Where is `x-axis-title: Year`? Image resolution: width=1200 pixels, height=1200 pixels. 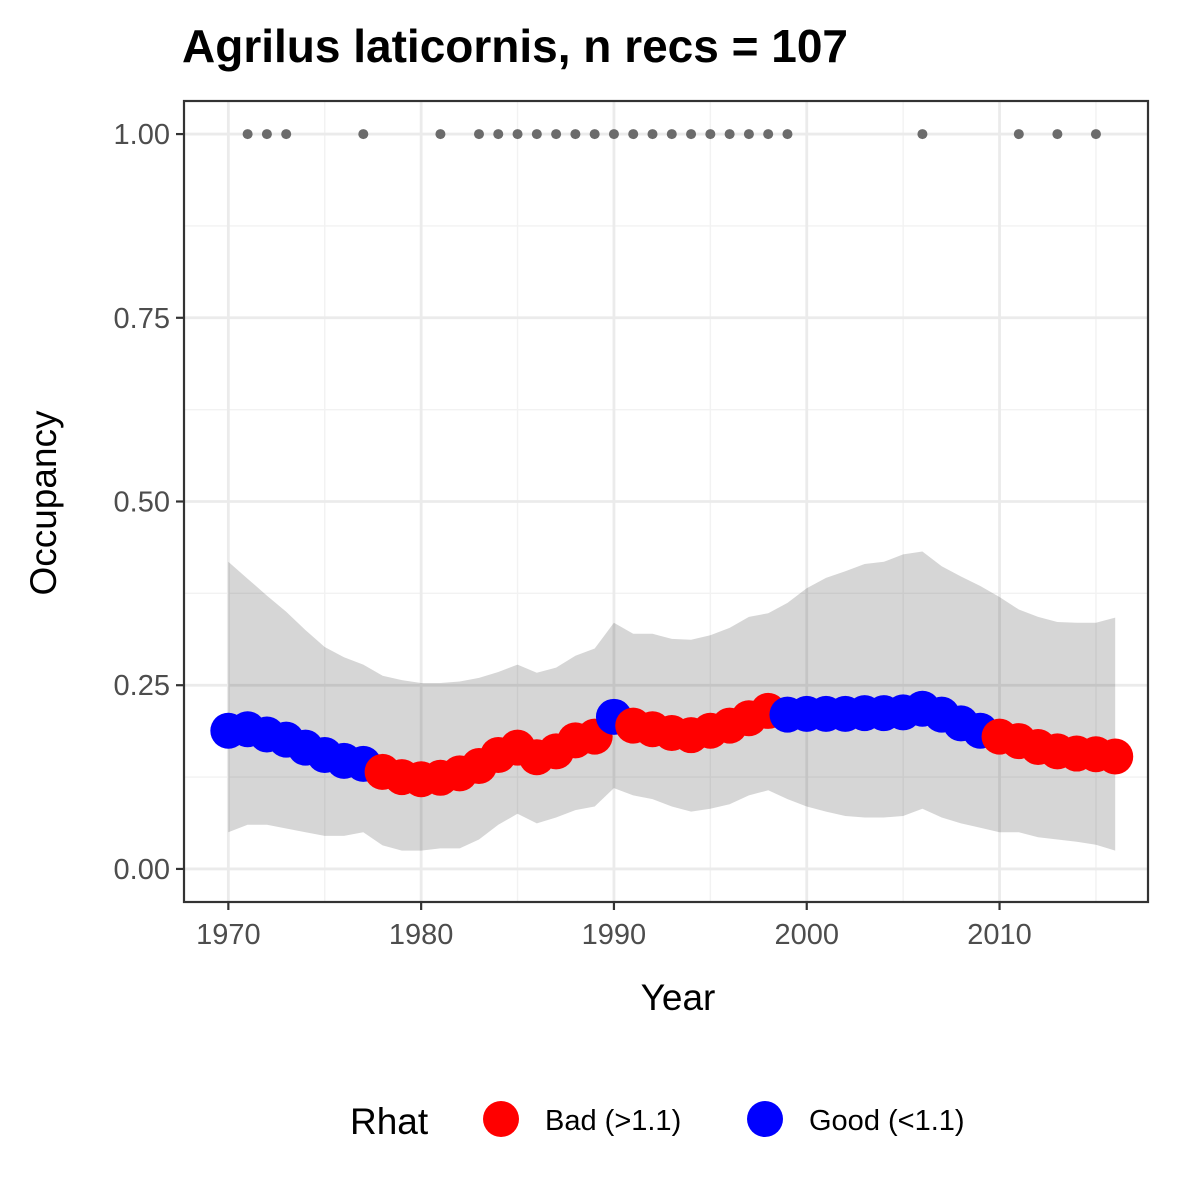 x-axis-title: Year is located at coordinates (678, 997).